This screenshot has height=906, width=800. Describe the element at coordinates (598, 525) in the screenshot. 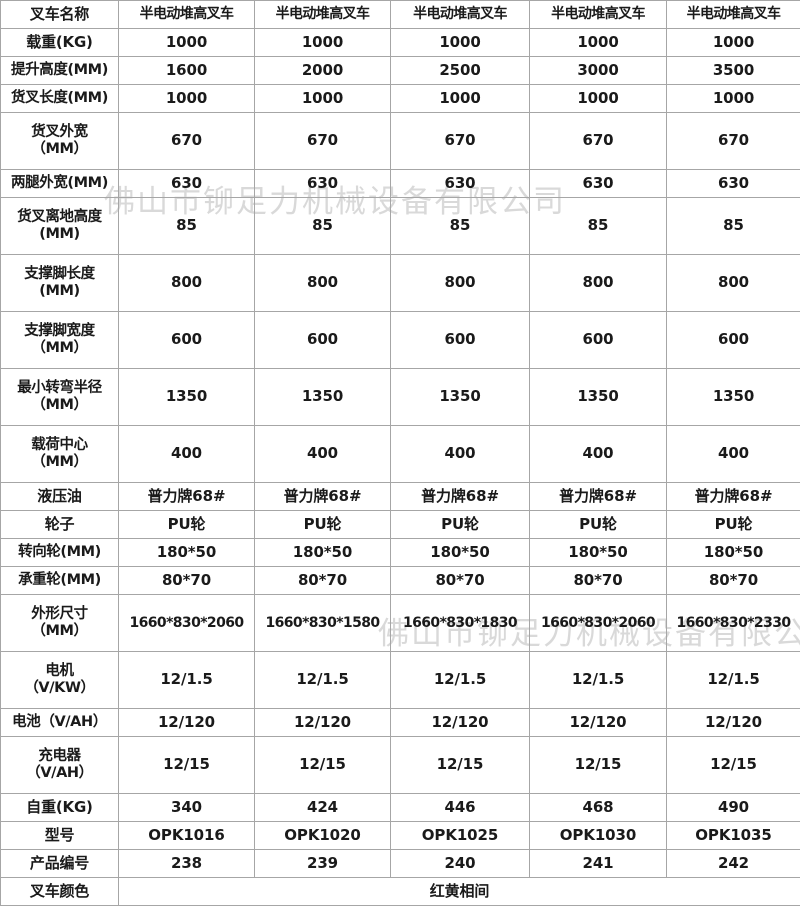

I see `cell-r12-c4: PU轮` at that location.